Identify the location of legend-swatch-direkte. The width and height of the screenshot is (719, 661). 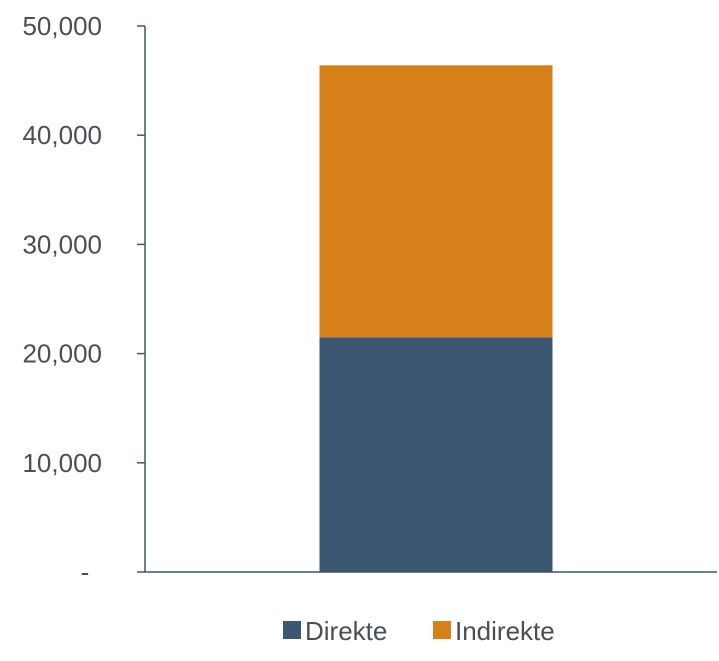
(292, 630).